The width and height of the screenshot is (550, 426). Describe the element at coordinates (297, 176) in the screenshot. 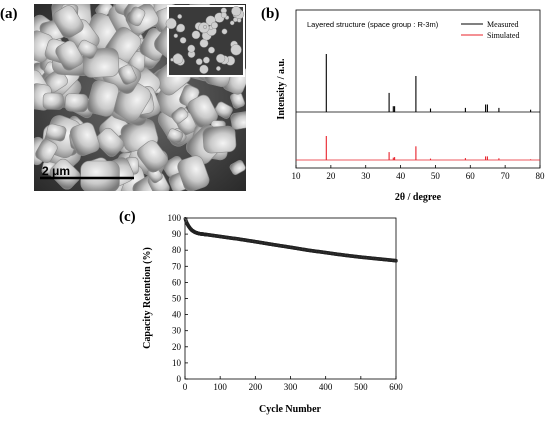

I see `xrd-x-tick-label: 10` at that location.